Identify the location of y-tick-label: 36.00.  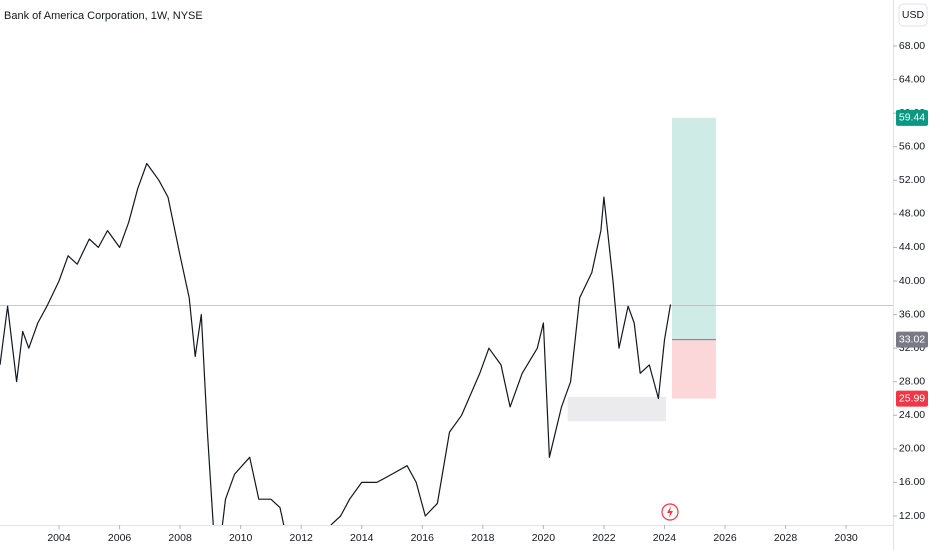
(912, 314).